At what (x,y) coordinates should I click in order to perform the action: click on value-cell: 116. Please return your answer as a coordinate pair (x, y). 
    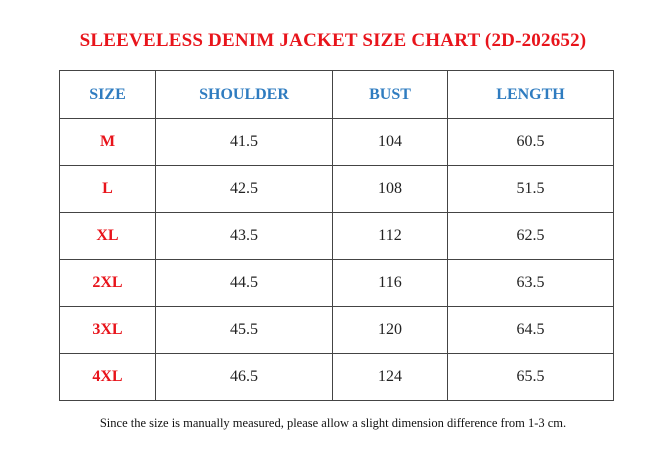
    Looking at the image, I should click on (390, 283).